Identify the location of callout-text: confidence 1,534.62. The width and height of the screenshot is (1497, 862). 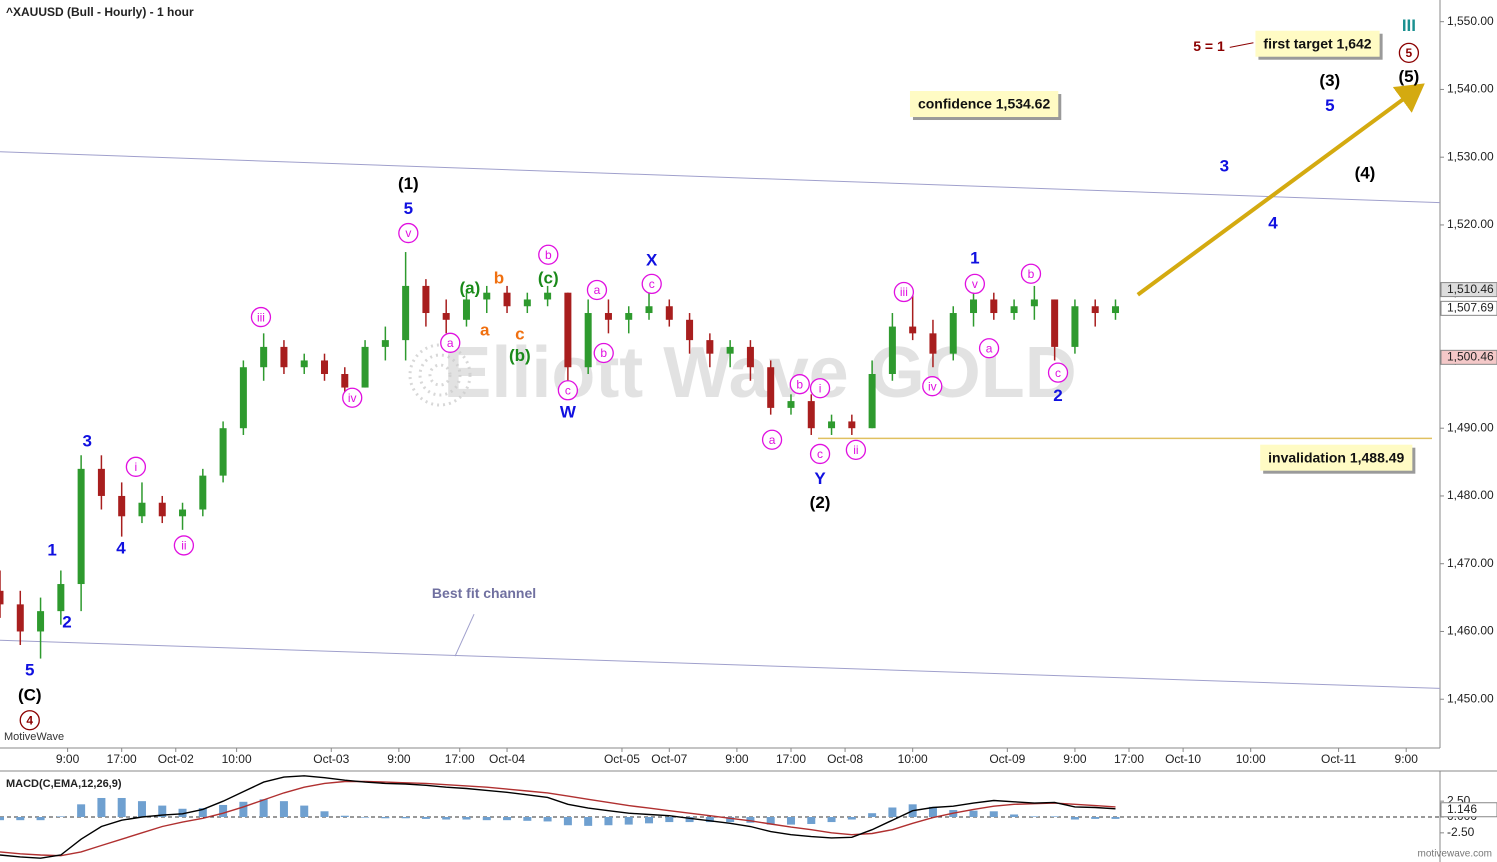
(984, 104).